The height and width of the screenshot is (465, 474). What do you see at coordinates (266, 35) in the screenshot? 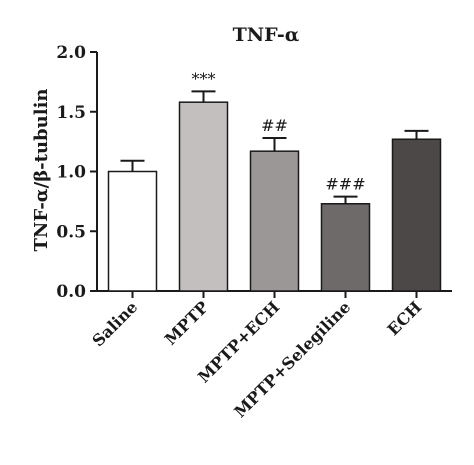
I see `chart-title: TNF-α` at bounding box center [266, 35].